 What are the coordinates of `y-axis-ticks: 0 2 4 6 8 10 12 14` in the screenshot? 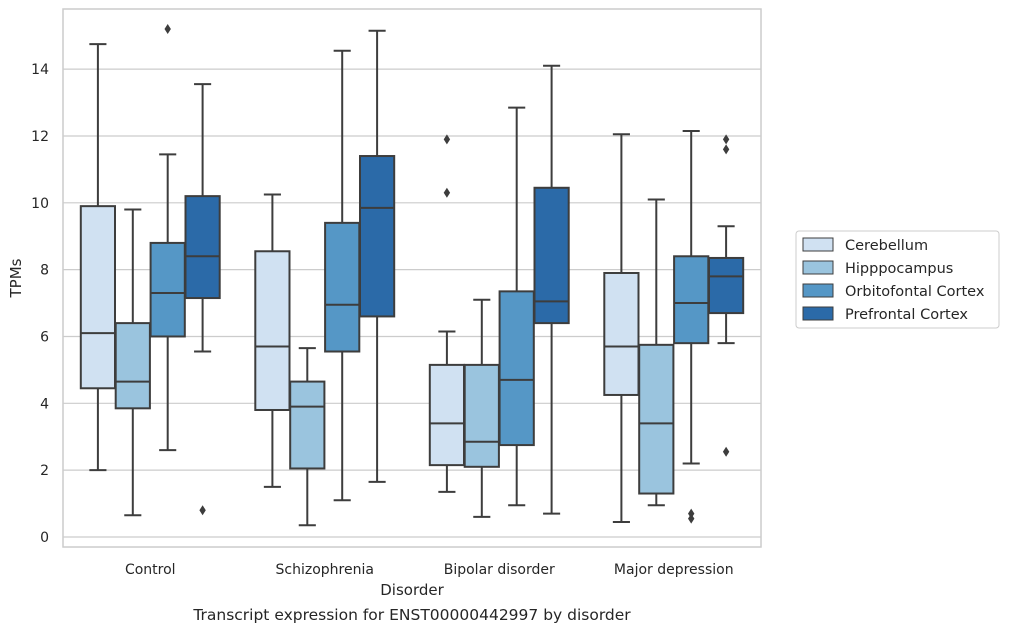 It's located at (40, 304).